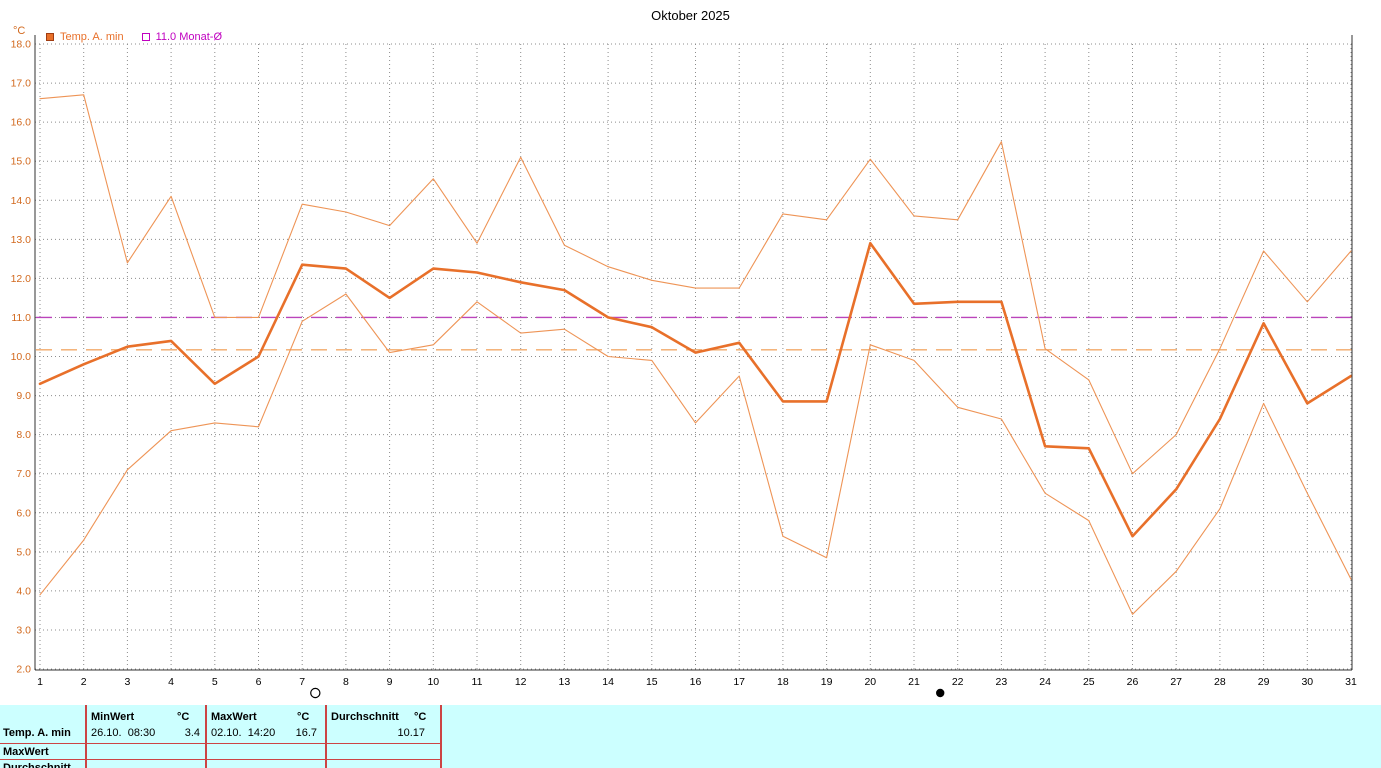 This screenshot has height=768, width=1381. What do you see at coordinates (23, 670) in the screenshot?
I see `y-tick-label: 2.0` at bounding box center [23, 670].